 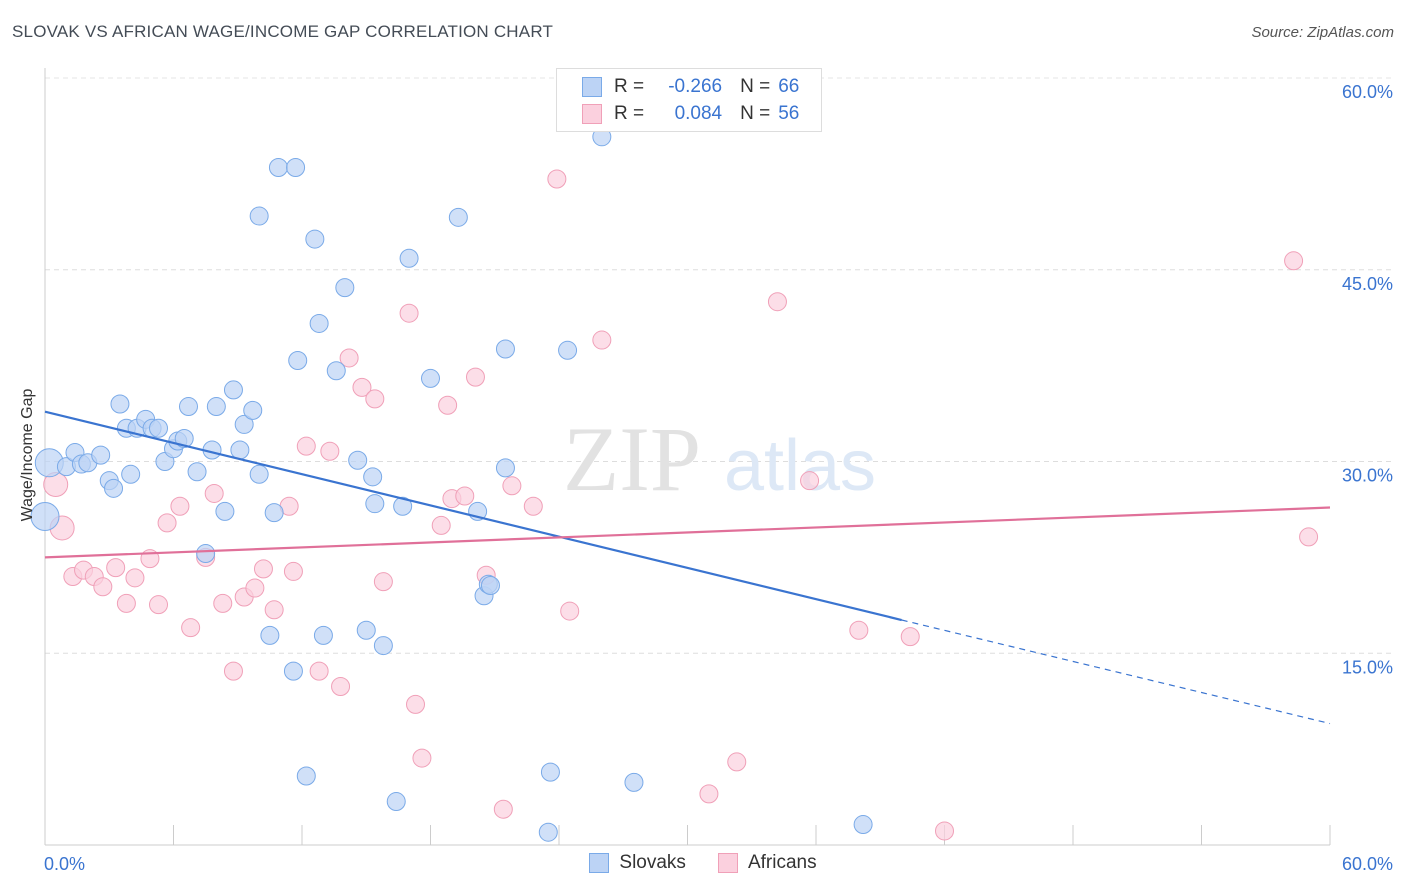 I want to click on x-tick-label-min: 0.0%, so click(x=64, y=864).